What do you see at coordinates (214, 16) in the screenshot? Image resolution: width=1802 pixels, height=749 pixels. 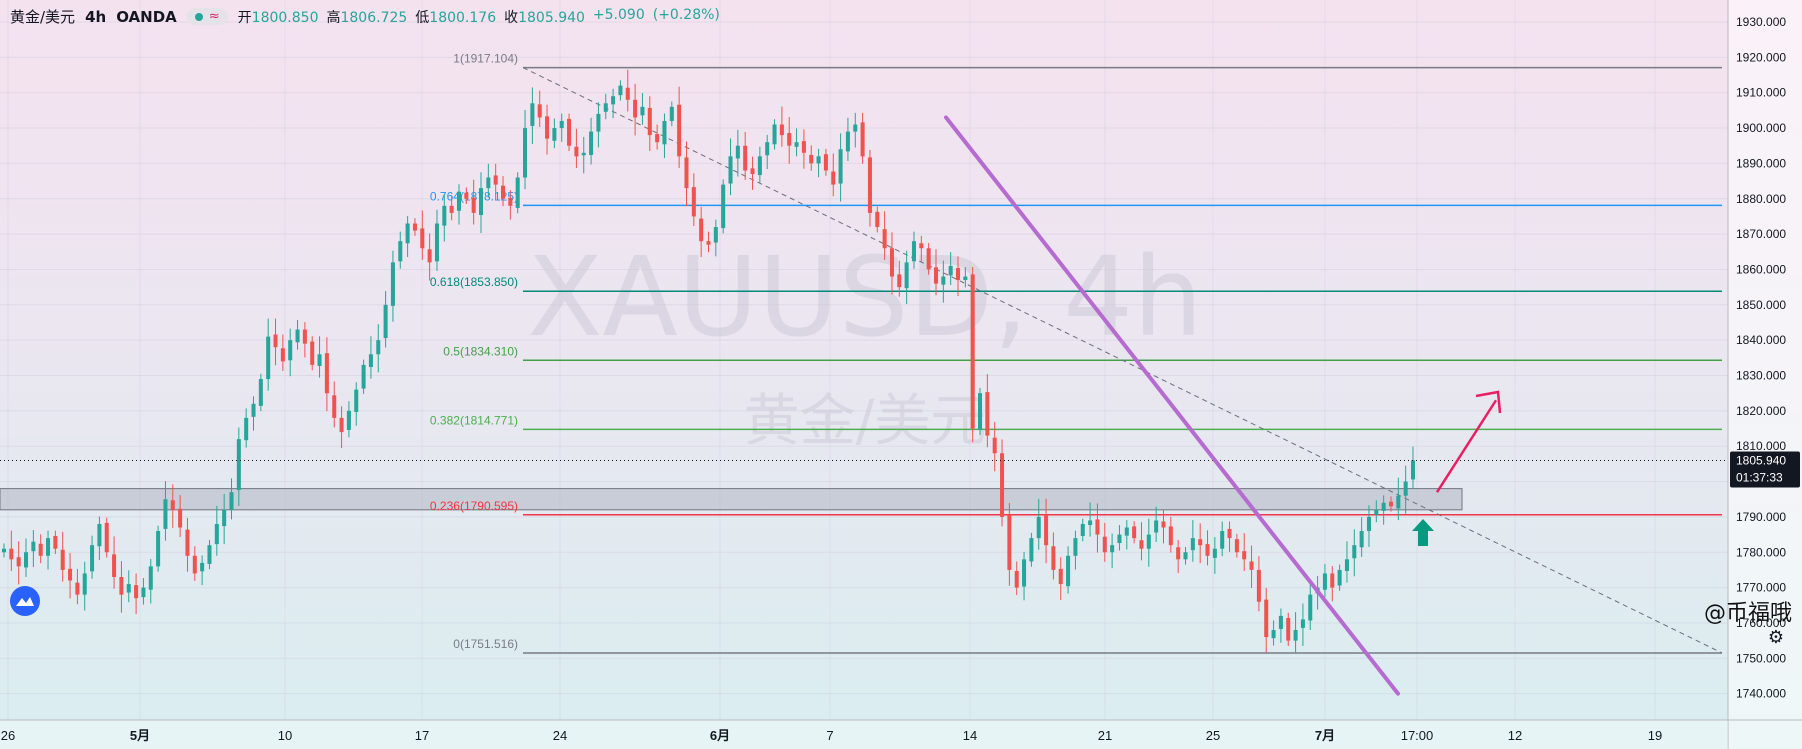 I see `wave-icon: ≈` at bounding box center [214, 16].